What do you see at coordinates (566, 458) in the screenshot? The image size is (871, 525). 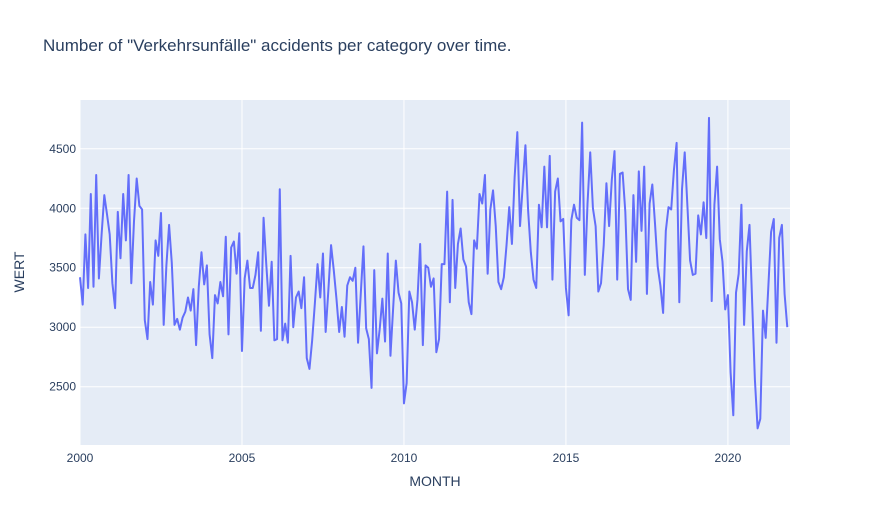 I see `x-tick-label: 2015` at bounding box center [566, 458].